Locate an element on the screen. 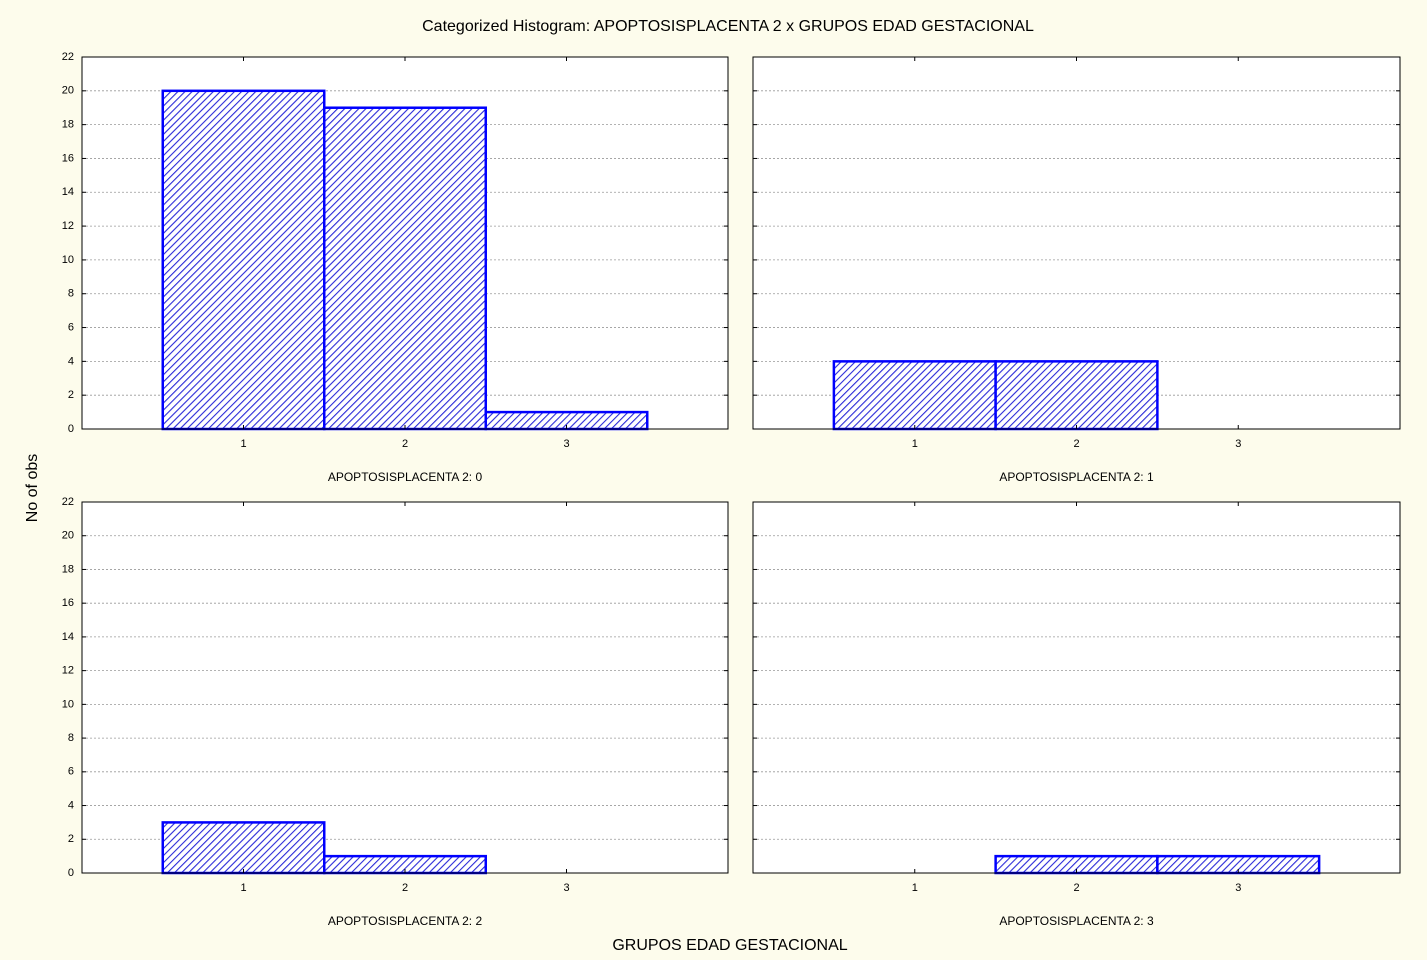 The height and width of the screenshot is (960, 1427). panel-title: APOPTOSISPLACENTA 2: 0 is located at coordinates (405, 477).